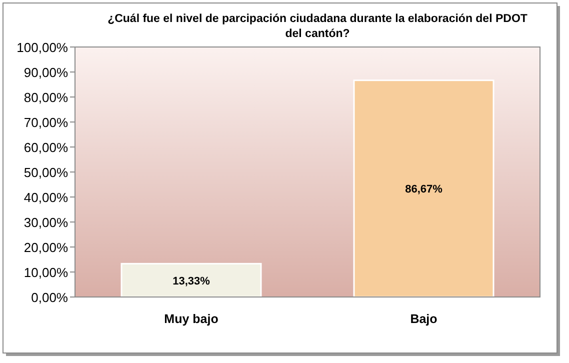  What do you see at coordinates (46, 272) in the screenshot?
I see `y-tick-label: 10,00%` at bounding box center [46, 272].